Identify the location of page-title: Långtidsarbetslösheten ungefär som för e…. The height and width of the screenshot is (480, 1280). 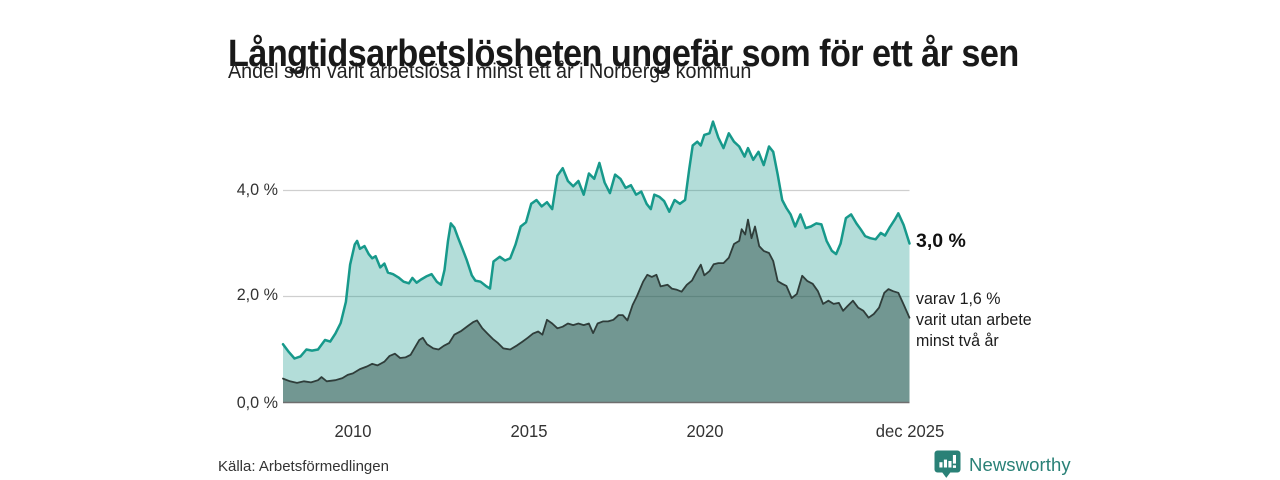
(623, 54).